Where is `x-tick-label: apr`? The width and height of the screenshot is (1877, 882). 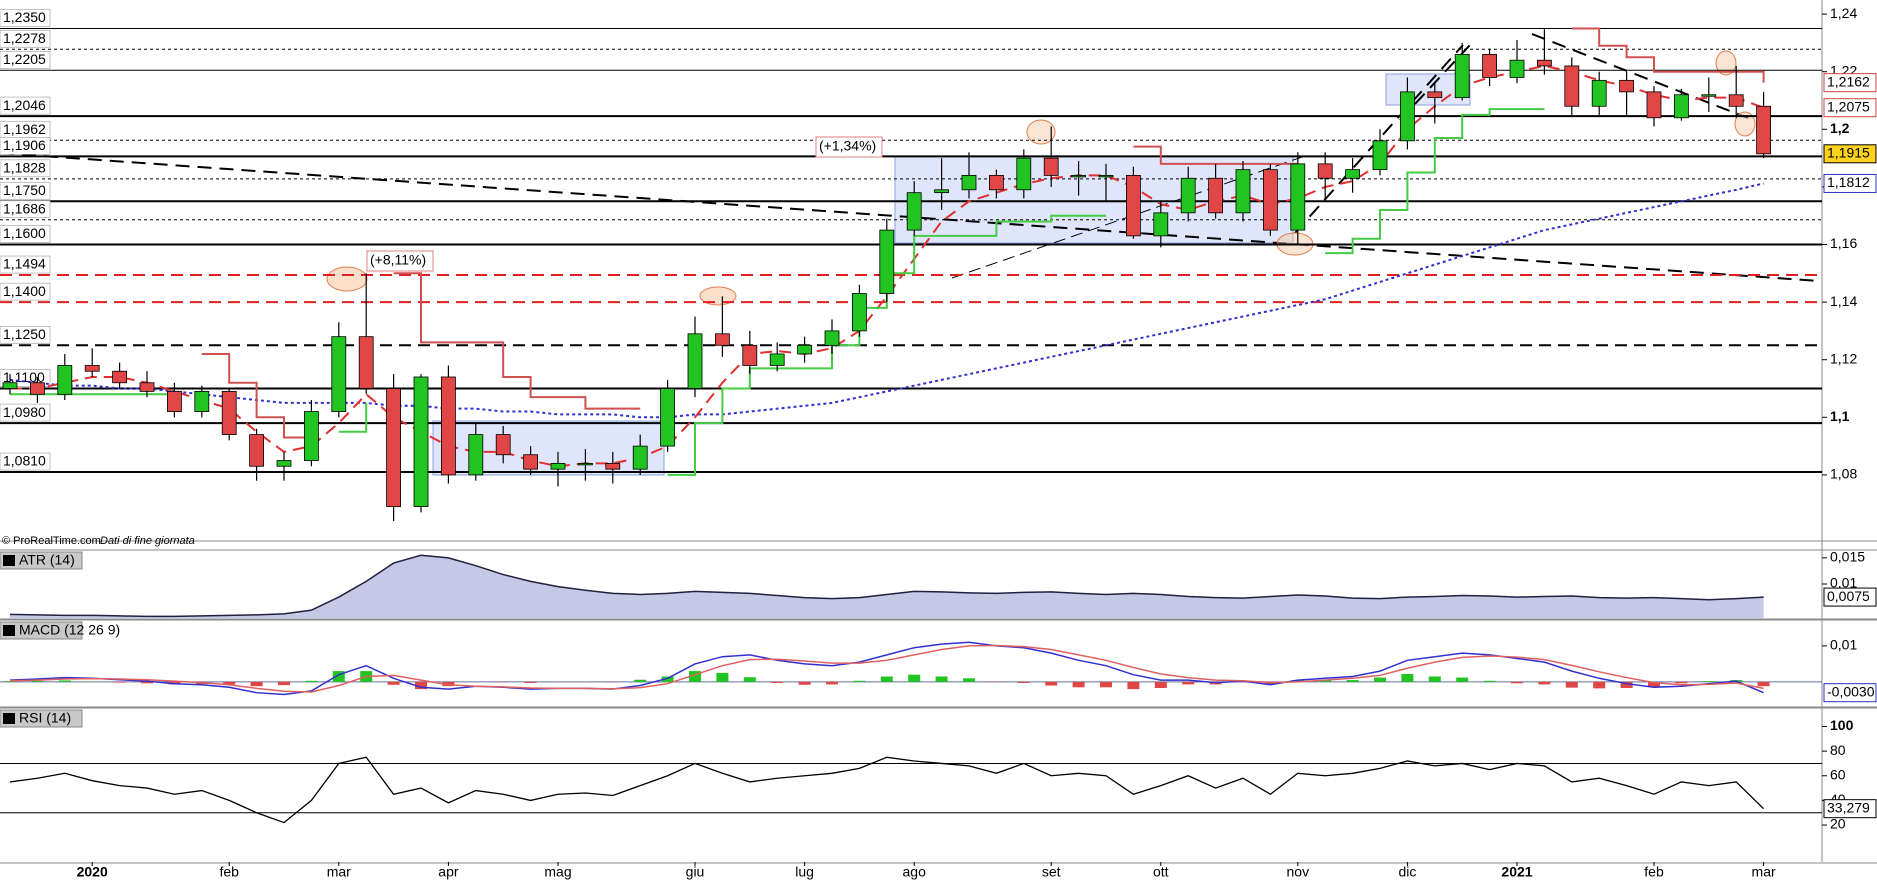 x-tick-label: apr is located at coordinates (448, 872).